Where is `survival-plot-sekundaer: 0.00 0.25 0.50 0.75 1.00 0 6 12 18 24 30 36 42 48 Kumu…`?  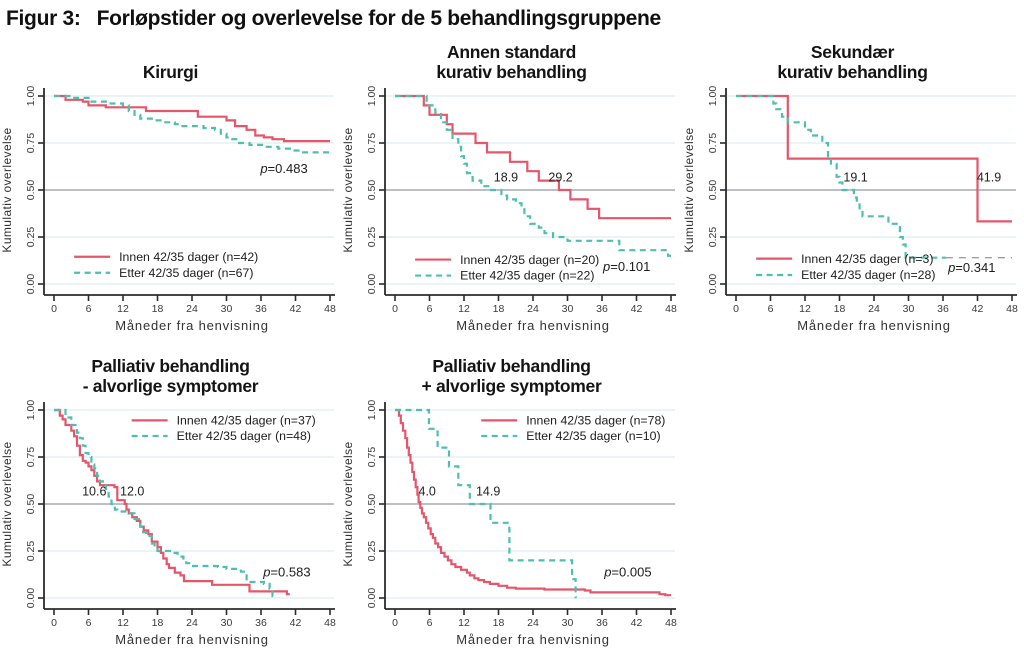
survival-plot-sekundaer: 0.00 0.25 0.50 0.75 1.00 0 6 12 18 24 30 36 42 48 Kumu… is located at coordinates (850, 209).